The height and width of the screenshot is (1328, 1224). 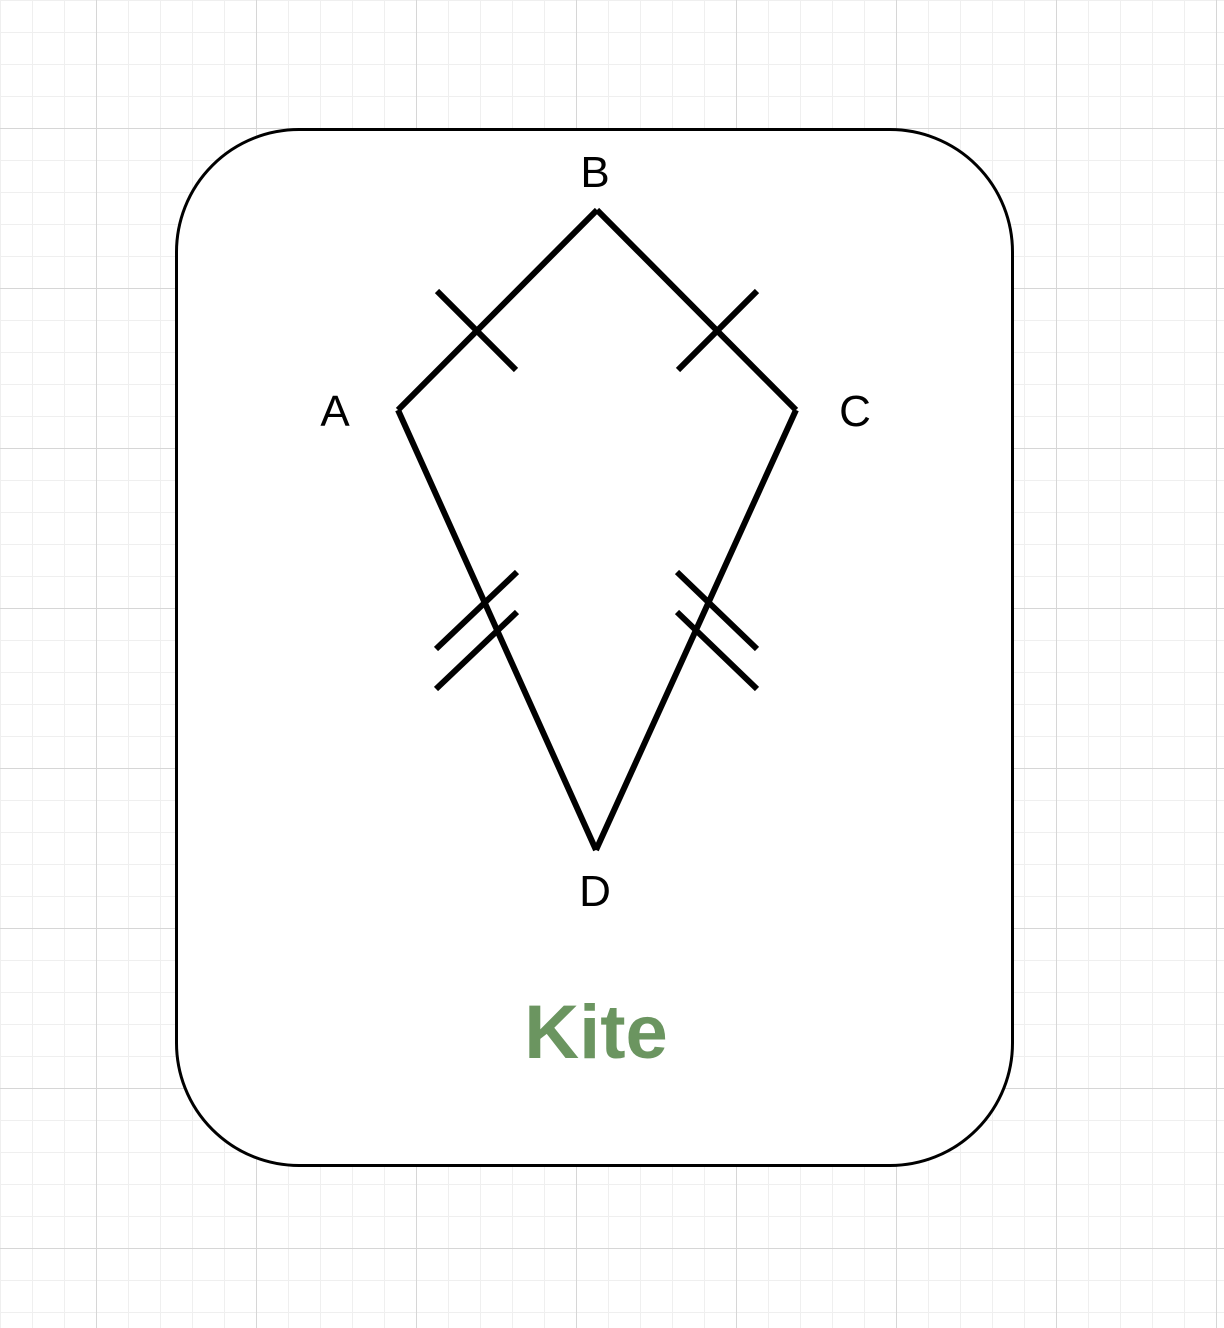 I want to click on tick-mark-ab, so click(x=476, y=330).